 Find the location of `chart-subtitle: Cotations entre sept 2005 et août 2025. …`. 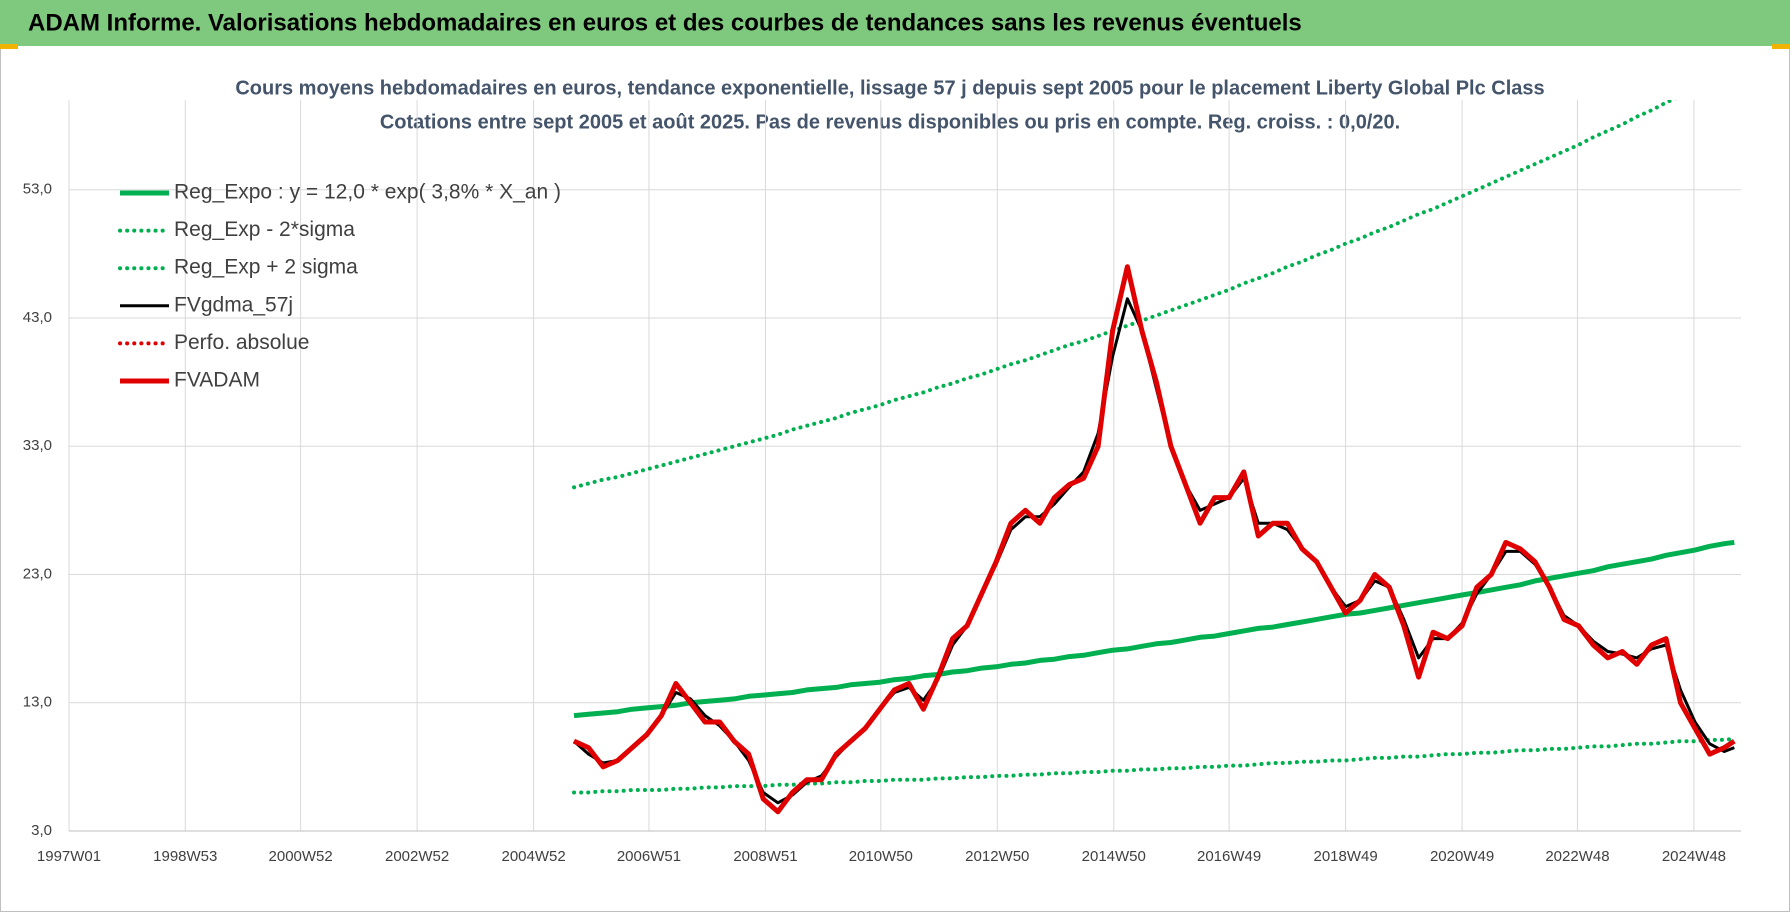

chart-subtitle: Cotations entre sept 2005 et août 2025. … is located at coordinates (890, 122).